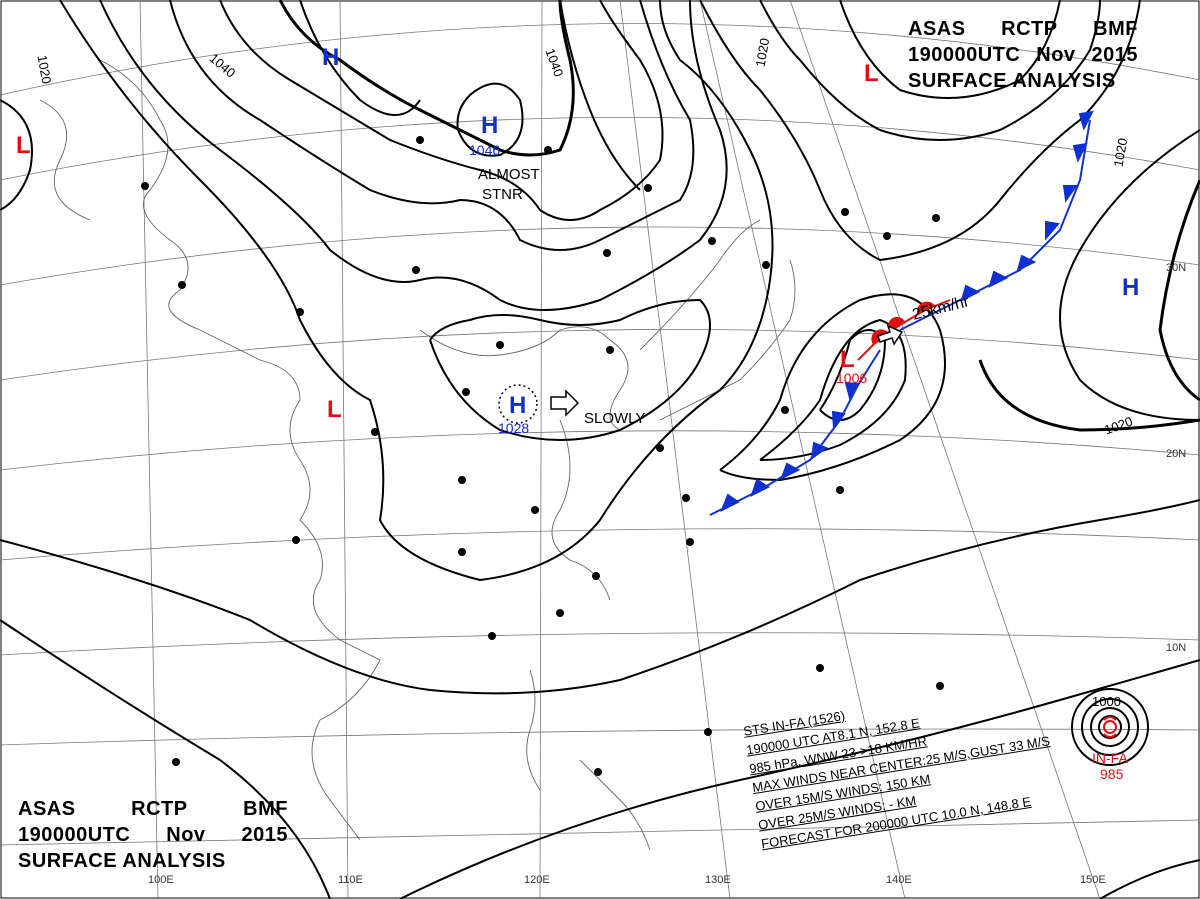 The height and width of the screenshot is (899, 1200). What do you see at coordinates (727, 370) in the screenshot?
I see `motion-arrows` at bounding box center [727, 370].